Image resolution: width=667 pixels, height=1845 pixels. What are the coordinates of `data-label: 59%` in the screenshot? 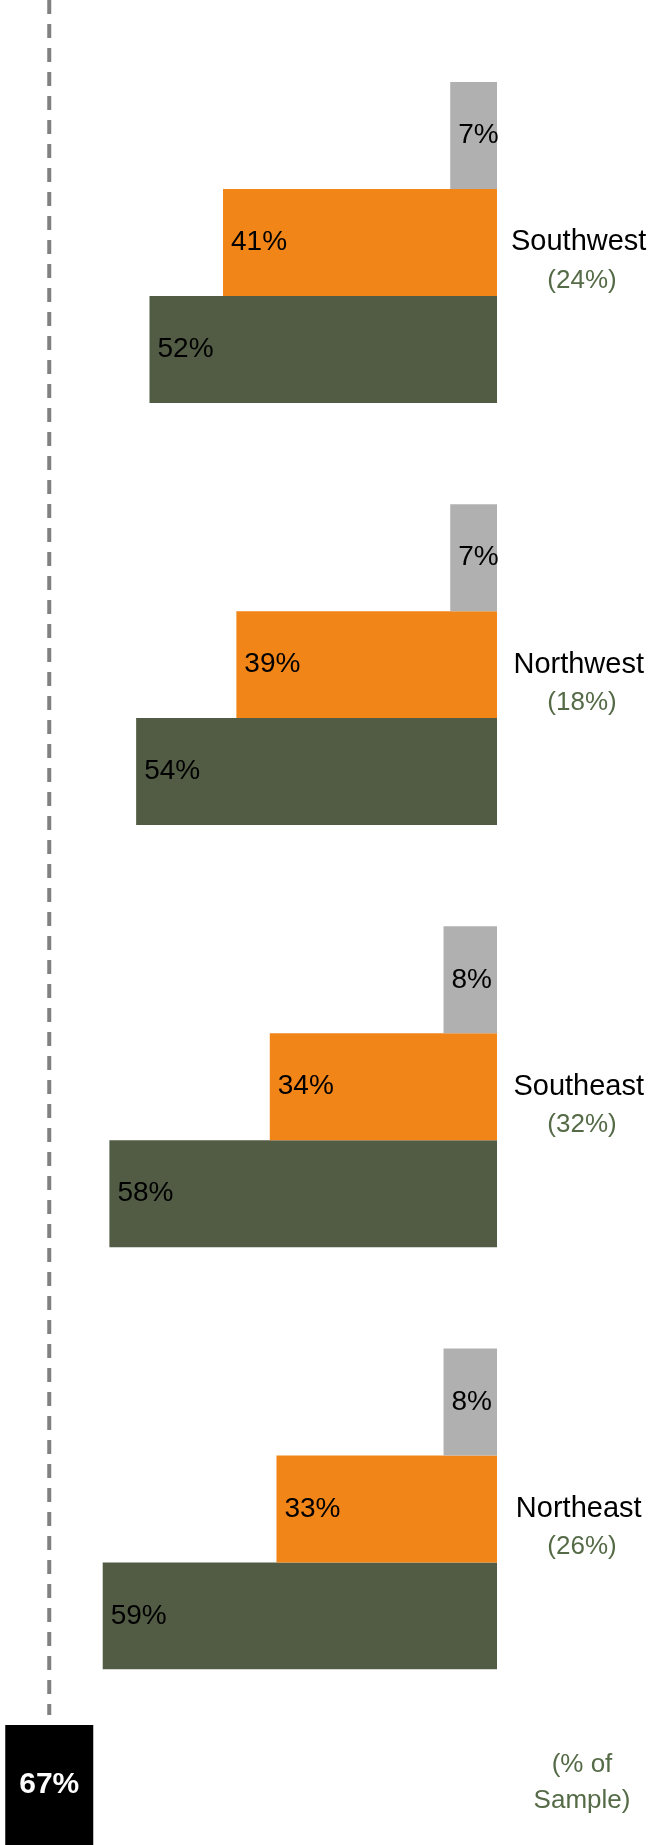 It's located at (138, 1614).